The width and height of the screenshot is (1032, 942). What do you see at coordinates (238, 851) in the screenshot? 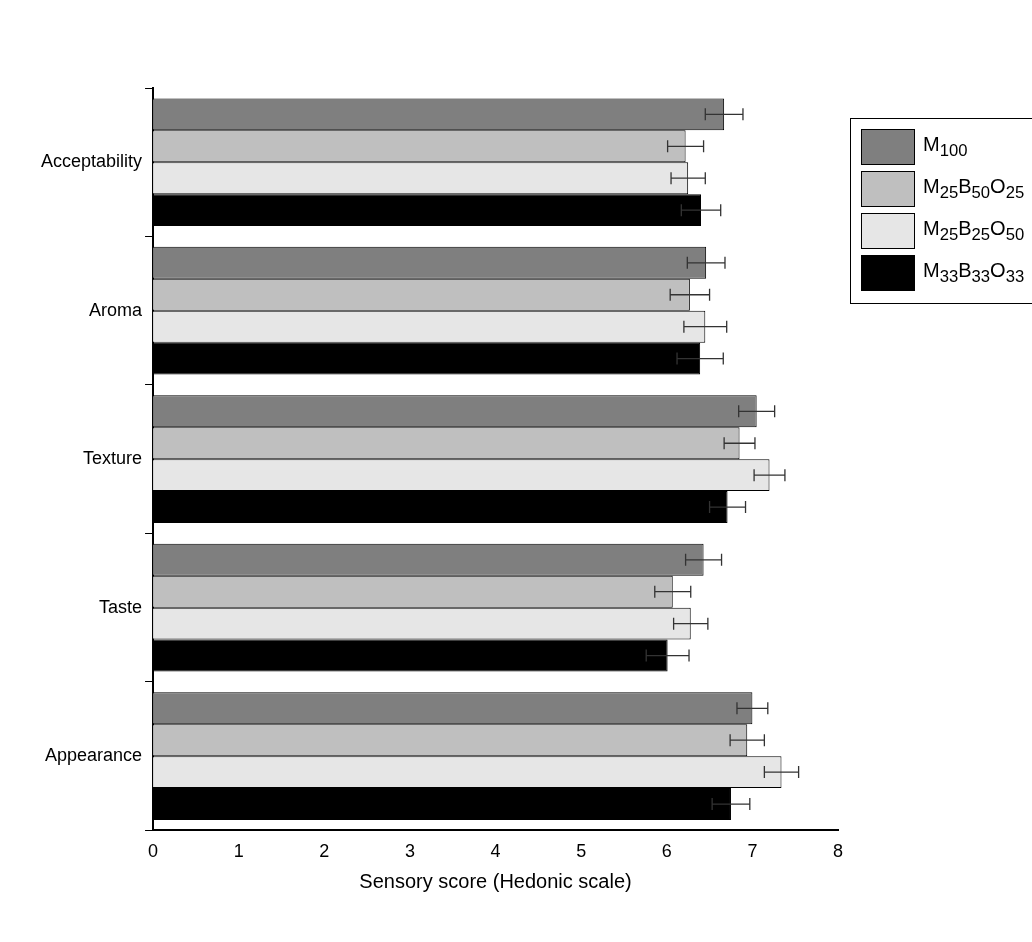
I see `x-tick-label: 1` at bounding box center [238, 851].